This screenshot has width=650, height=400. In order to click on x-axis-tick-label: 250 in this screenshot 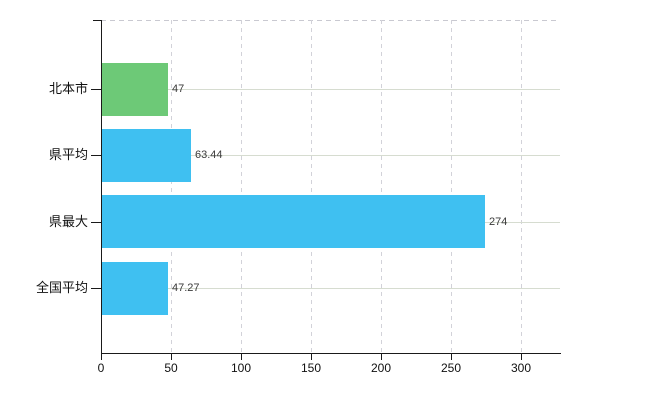, I will do `click(451, 368)`.